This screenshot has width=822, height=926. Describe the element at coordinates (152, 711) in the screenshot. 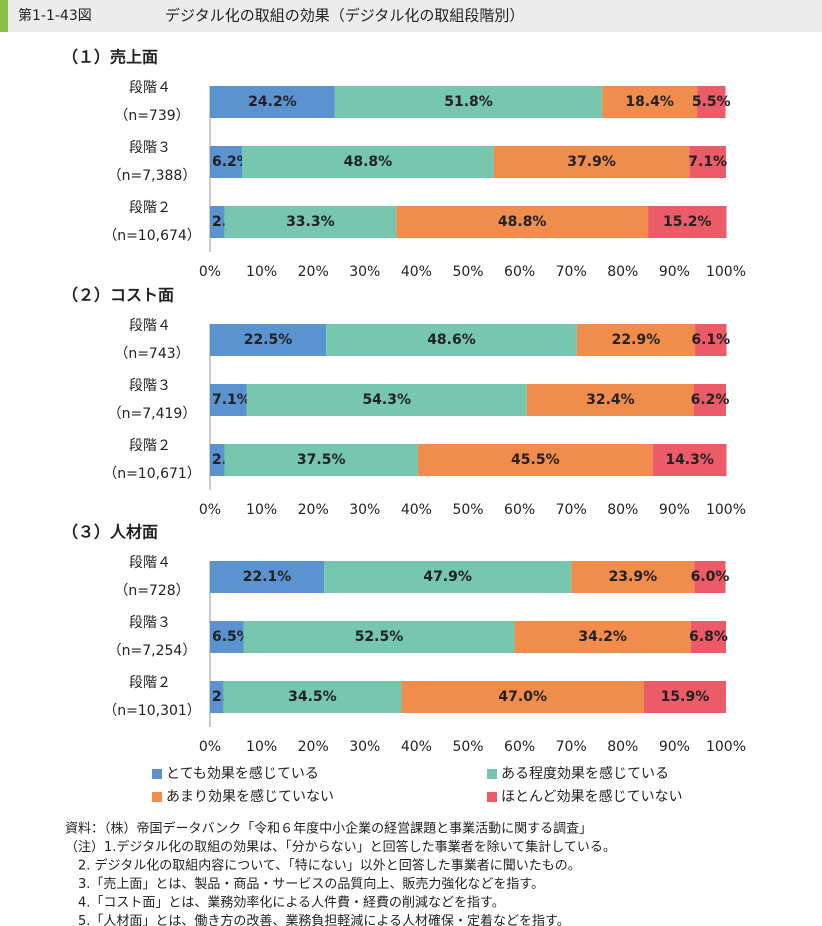

I see `sample-size-label: （n=10,301）` at that location.